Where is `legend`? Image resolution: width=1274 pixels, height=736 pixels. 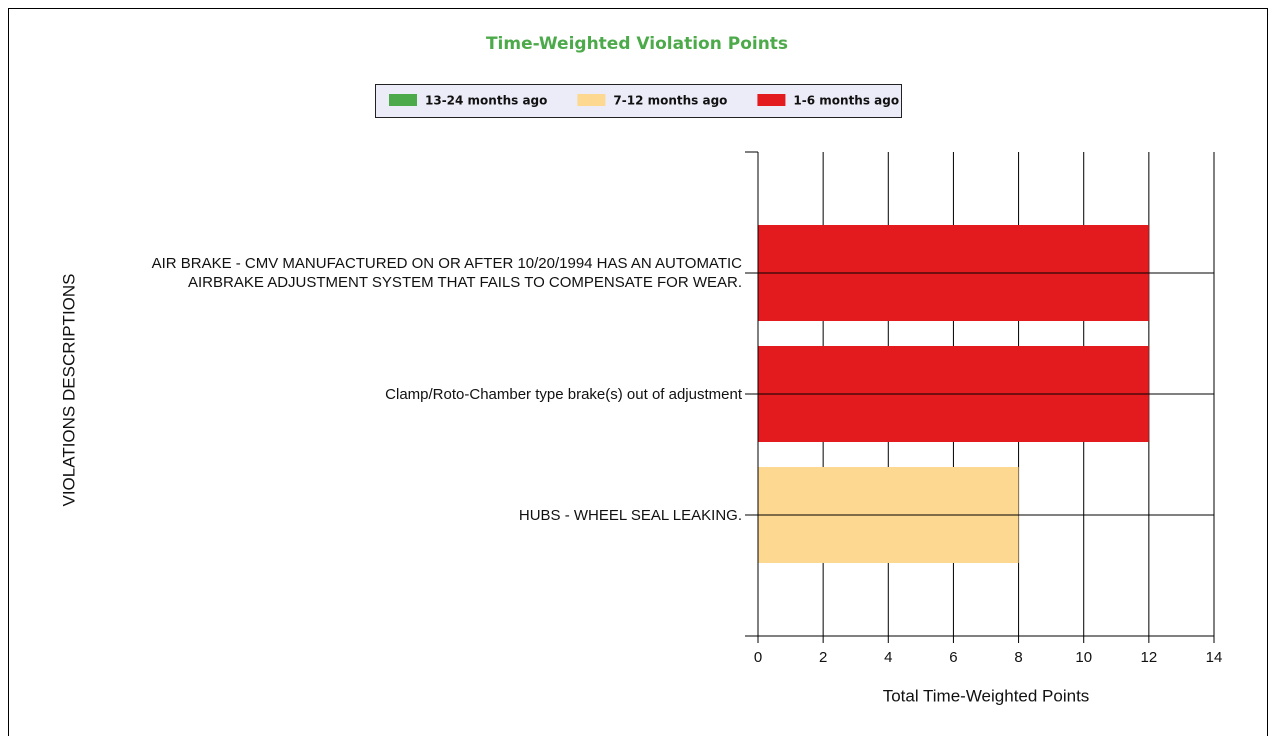 legend is located at coordinates (638, 101).